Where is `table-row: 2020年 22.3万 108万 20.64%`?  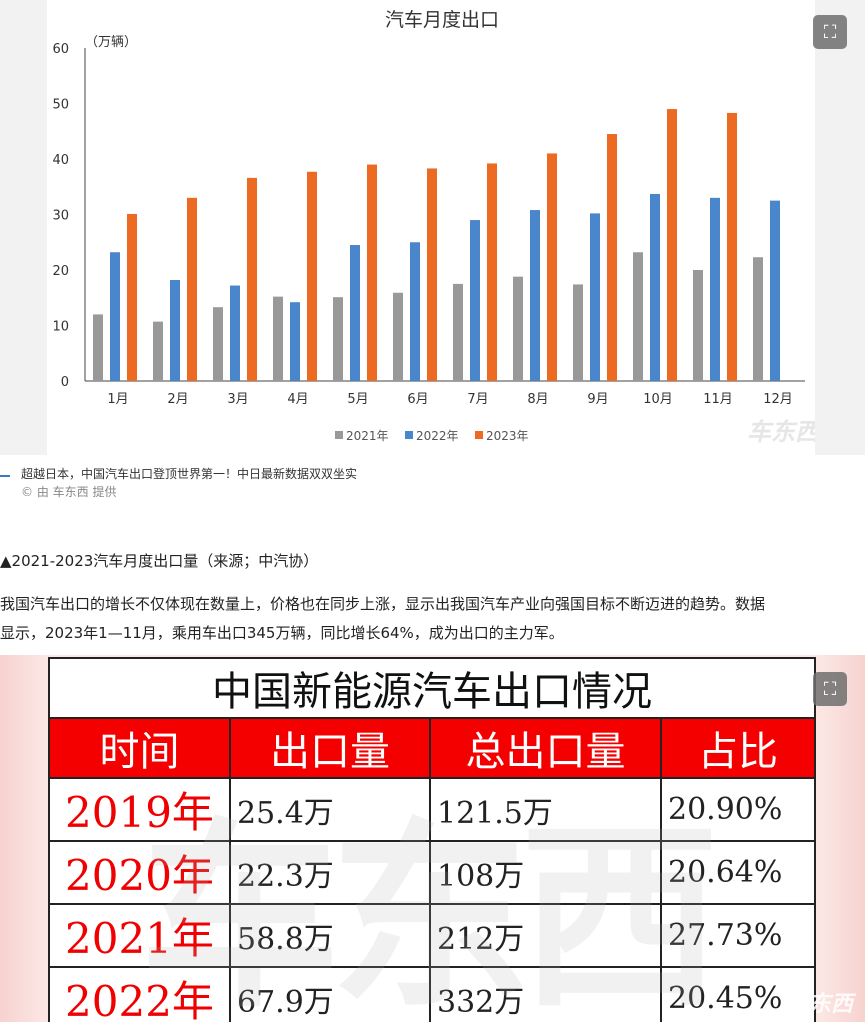
table-row: 2020年 22.3万 108万 20.64% is located at coordinates (432, 872).